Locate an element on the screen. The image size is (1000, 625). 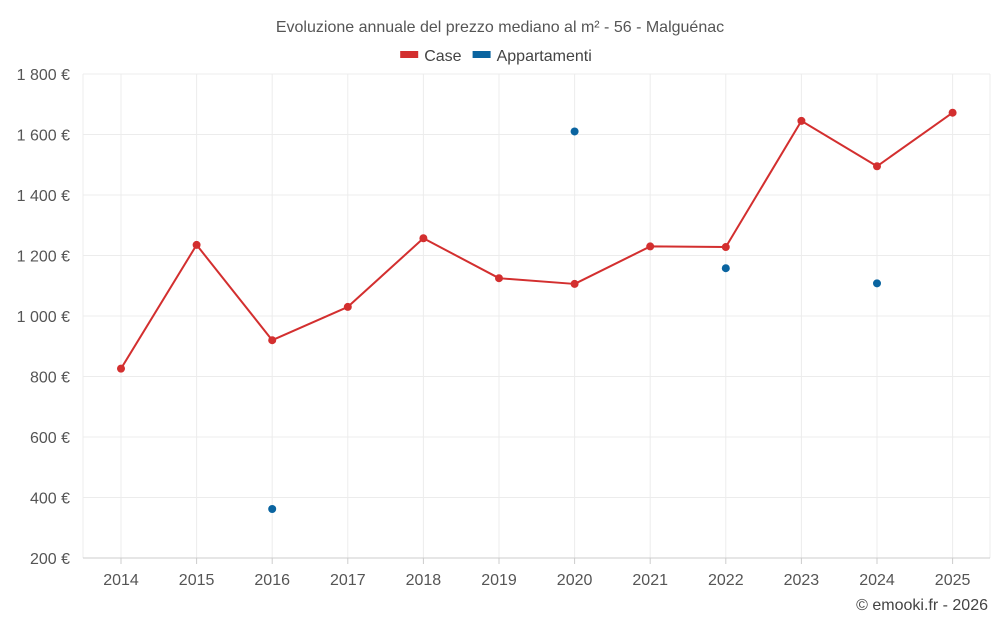
y-tick-label: 400 € is located at coordinates (50, 499).